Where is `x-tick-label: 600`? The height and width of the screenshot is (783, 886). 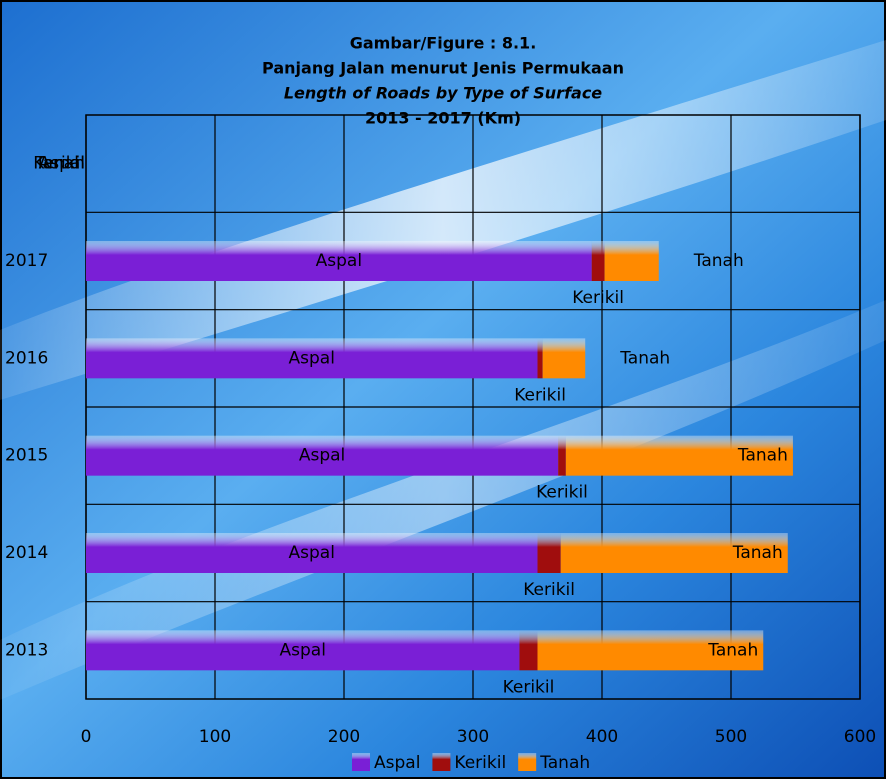
x-tick-label: 600 is located at coordinates (860, 737).